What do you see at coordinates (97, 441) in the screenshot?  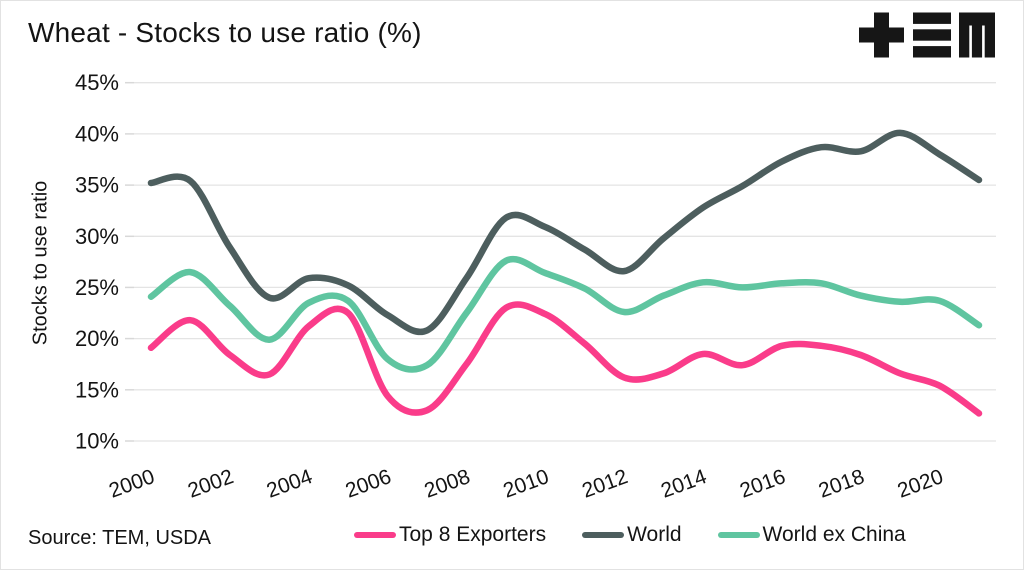 I see `y-tick-label: 10%` at bounding box center [97, 441].